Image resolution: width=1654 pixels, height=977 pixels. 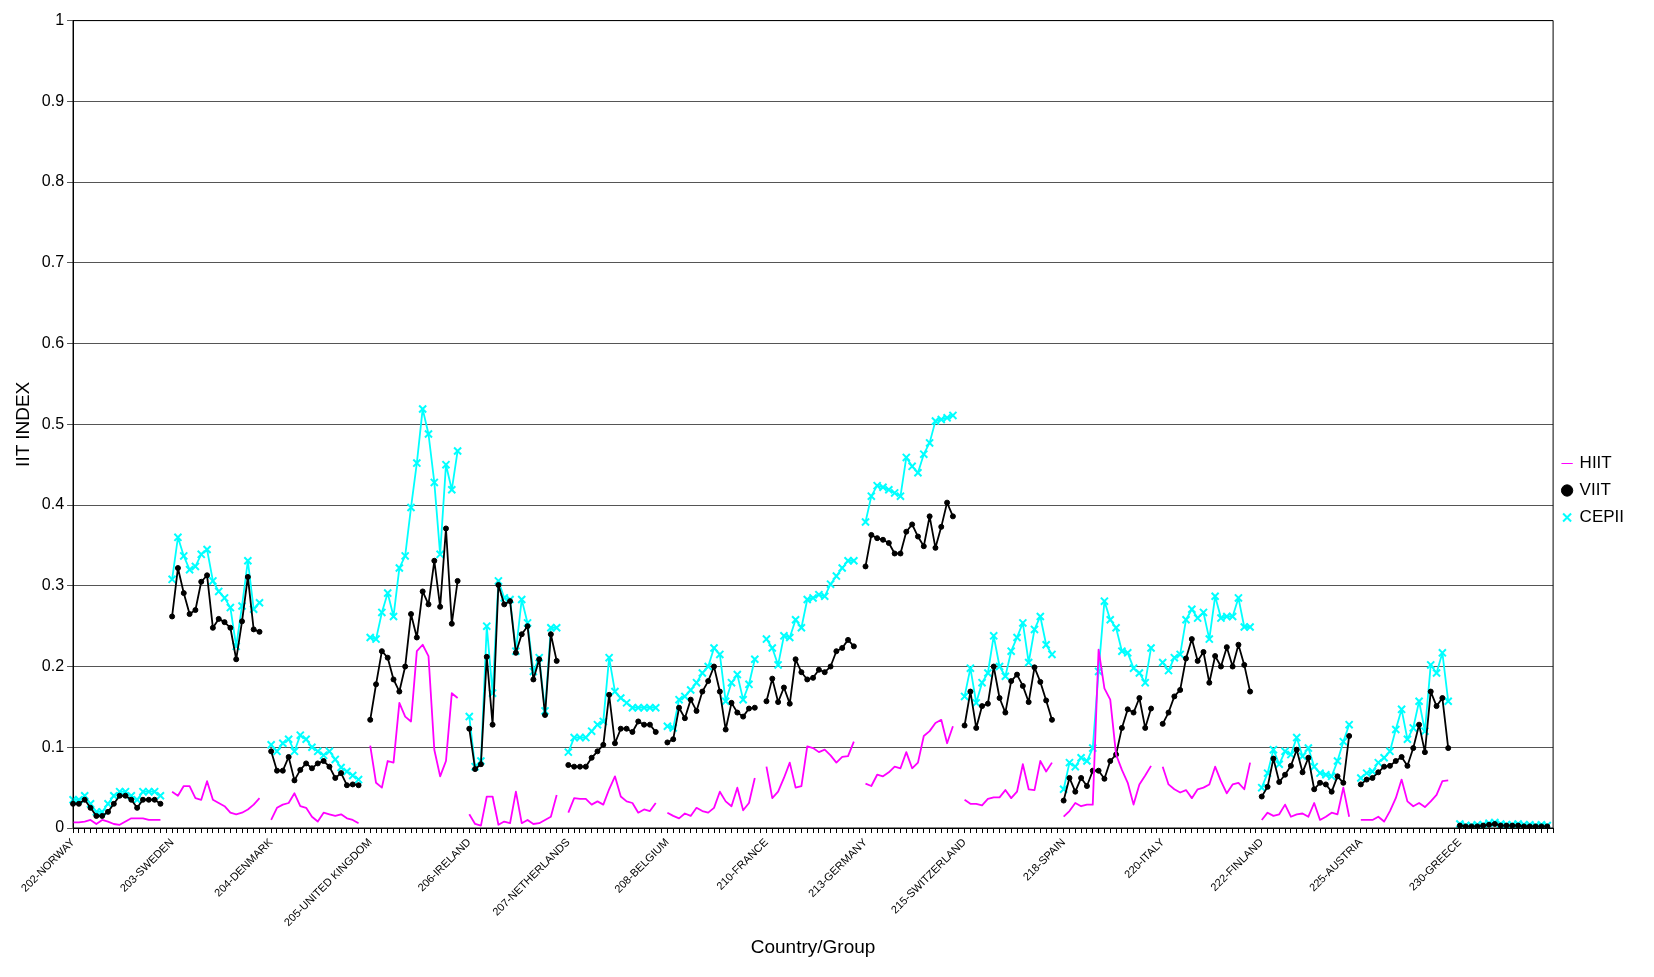 I want to click on x-axis-title: Country/Group, so click(x=813, y=946).